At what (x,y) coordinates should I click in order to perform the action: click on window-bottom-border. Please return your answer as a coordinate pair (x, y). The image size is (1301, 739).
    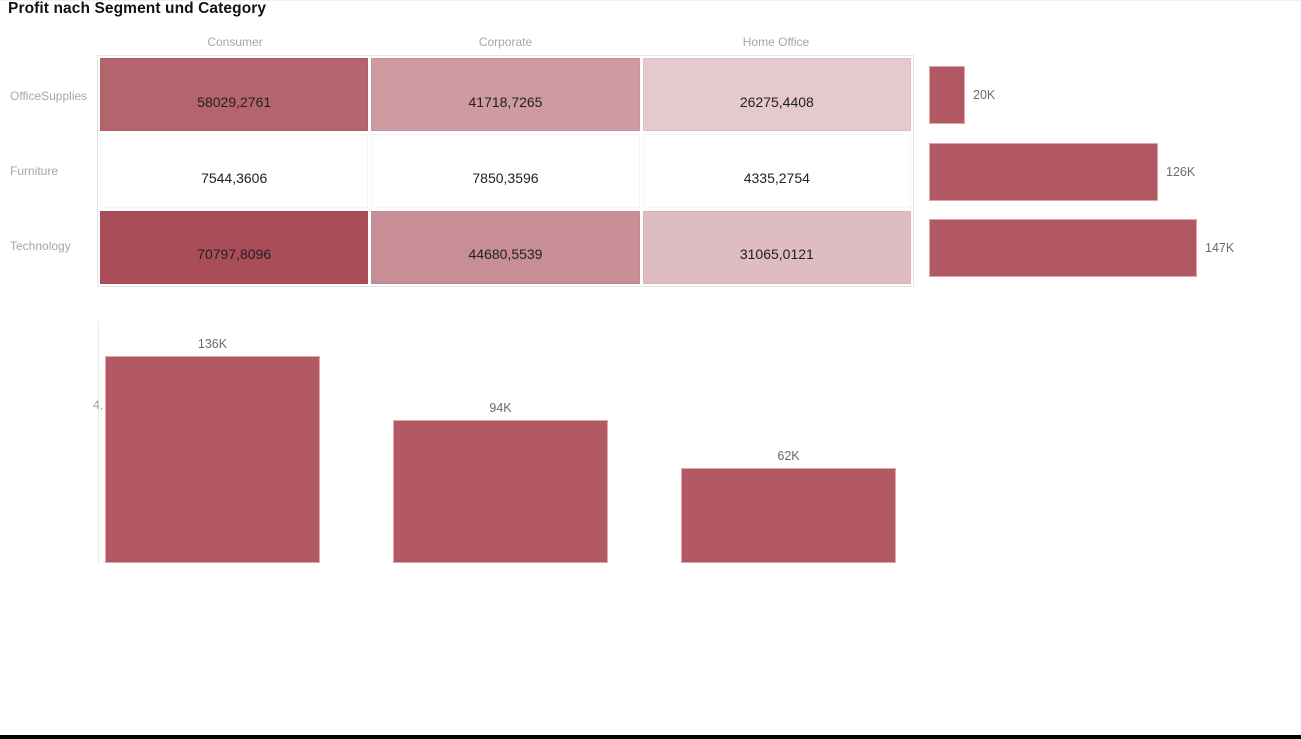
    Looking at the image, I should click on (650, 737).